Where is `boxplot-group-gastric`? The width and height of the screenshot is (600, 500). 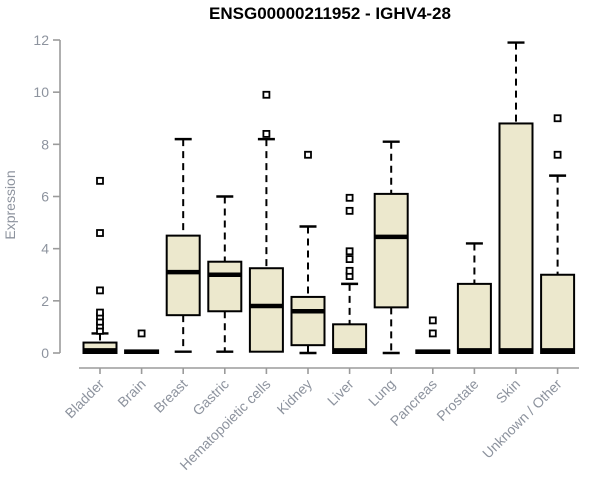 boxplot-group-gastric is located at coordinates (225, 274).